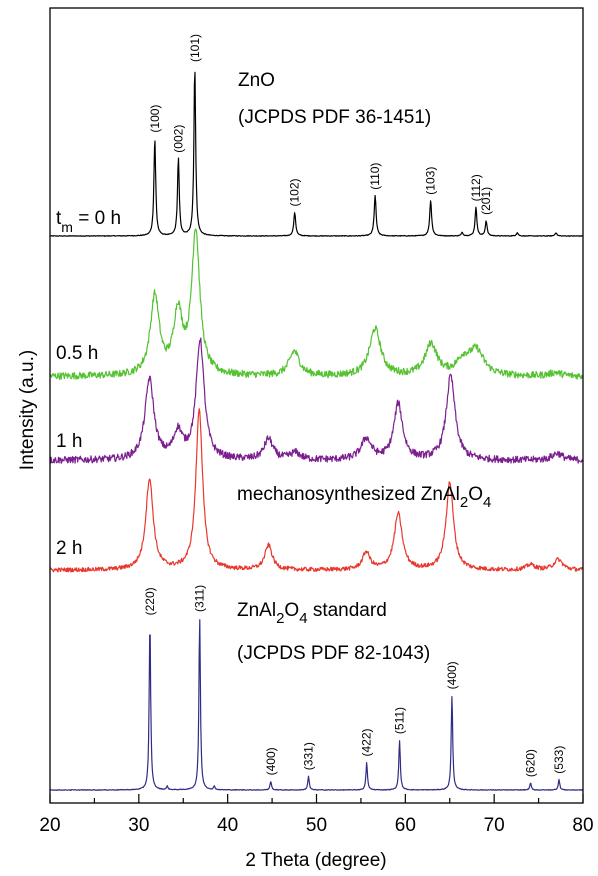  I want to click on peak-label-zno-6: (112), so click(476, 187).